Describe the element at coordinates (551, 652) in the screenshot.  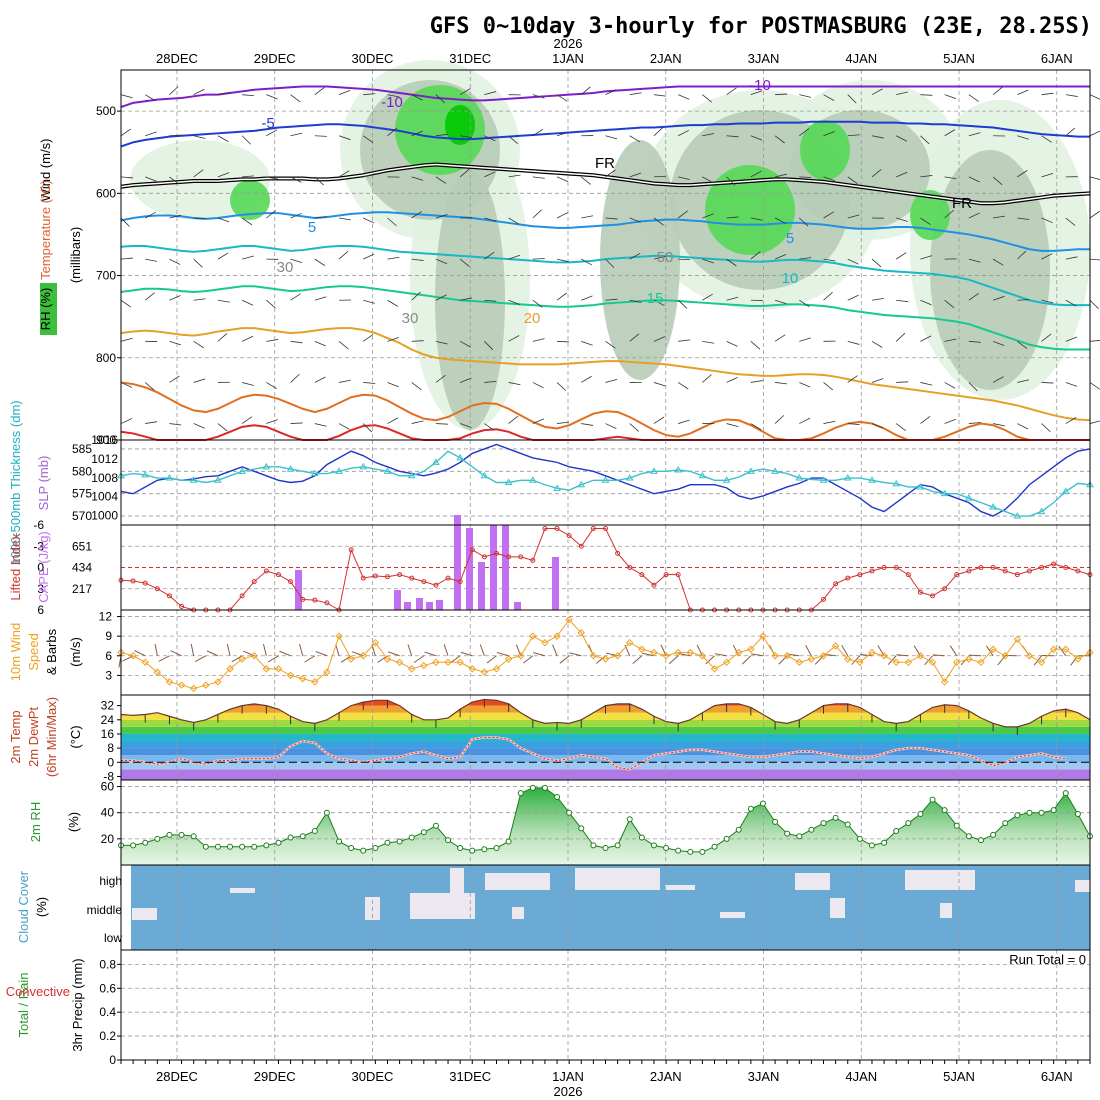
I see `wind-10m-panel: 3 6 9 12 10m Wind Speed & Barbs (m/s)` at that location.